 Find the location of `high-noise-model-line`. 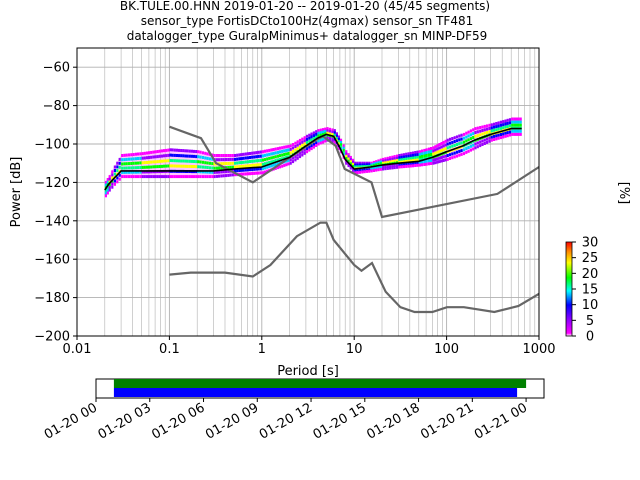

high-noise-model-line is located at coordinates (354, 172).